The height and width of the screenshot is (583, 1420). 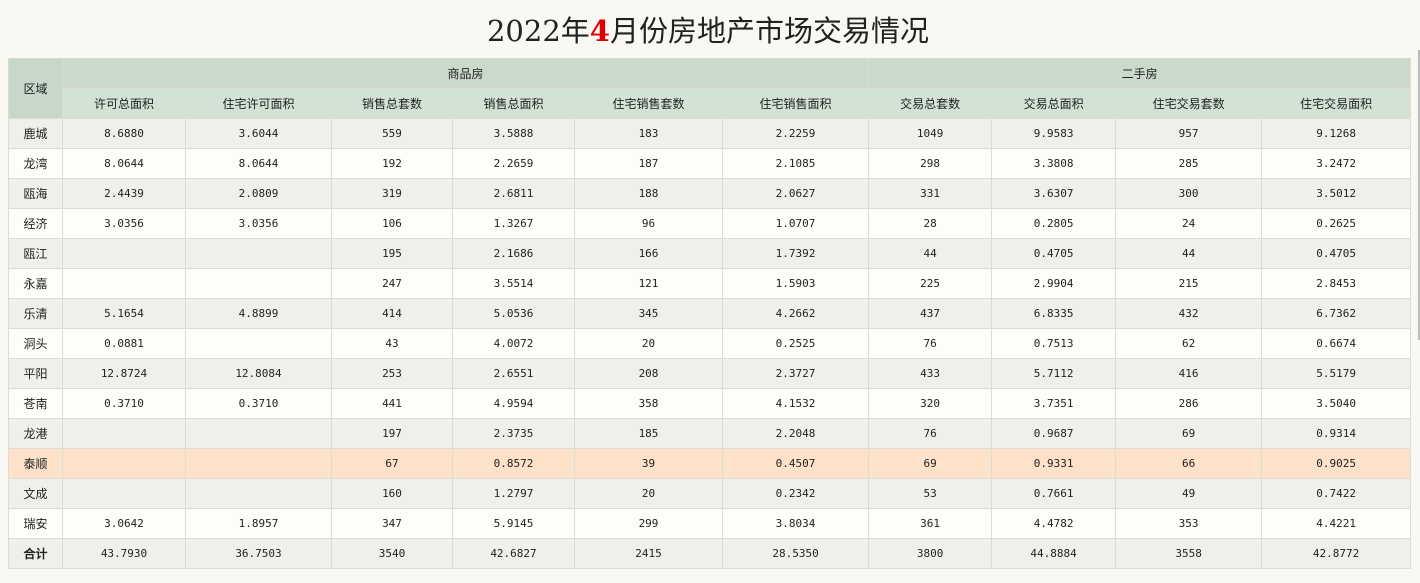 I want to click on value-cell: 1.8957, so click(x=258, y=523).